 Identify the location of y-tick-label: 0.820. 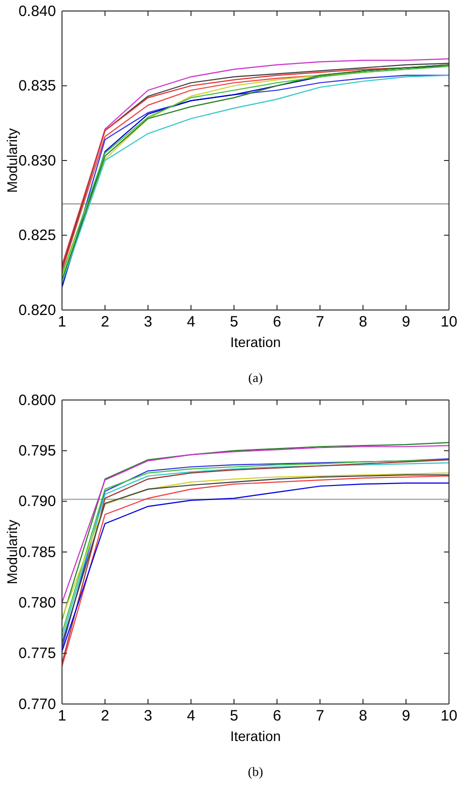
(37, 310).